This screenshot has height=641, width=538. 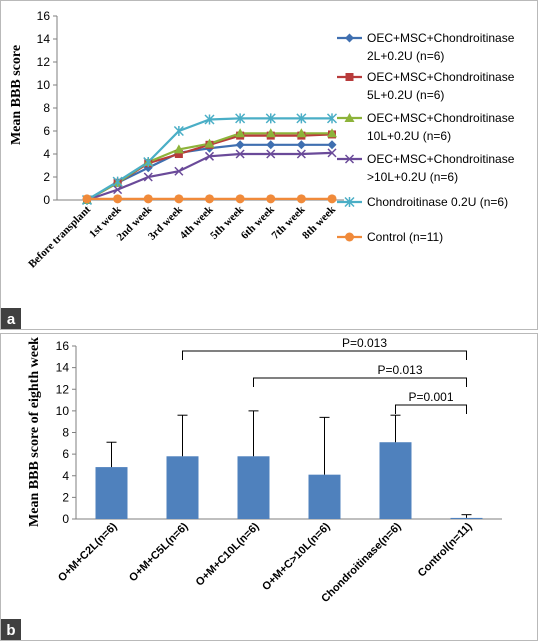 I want to click on panel-a-label-box, so click(x=11, y=318).